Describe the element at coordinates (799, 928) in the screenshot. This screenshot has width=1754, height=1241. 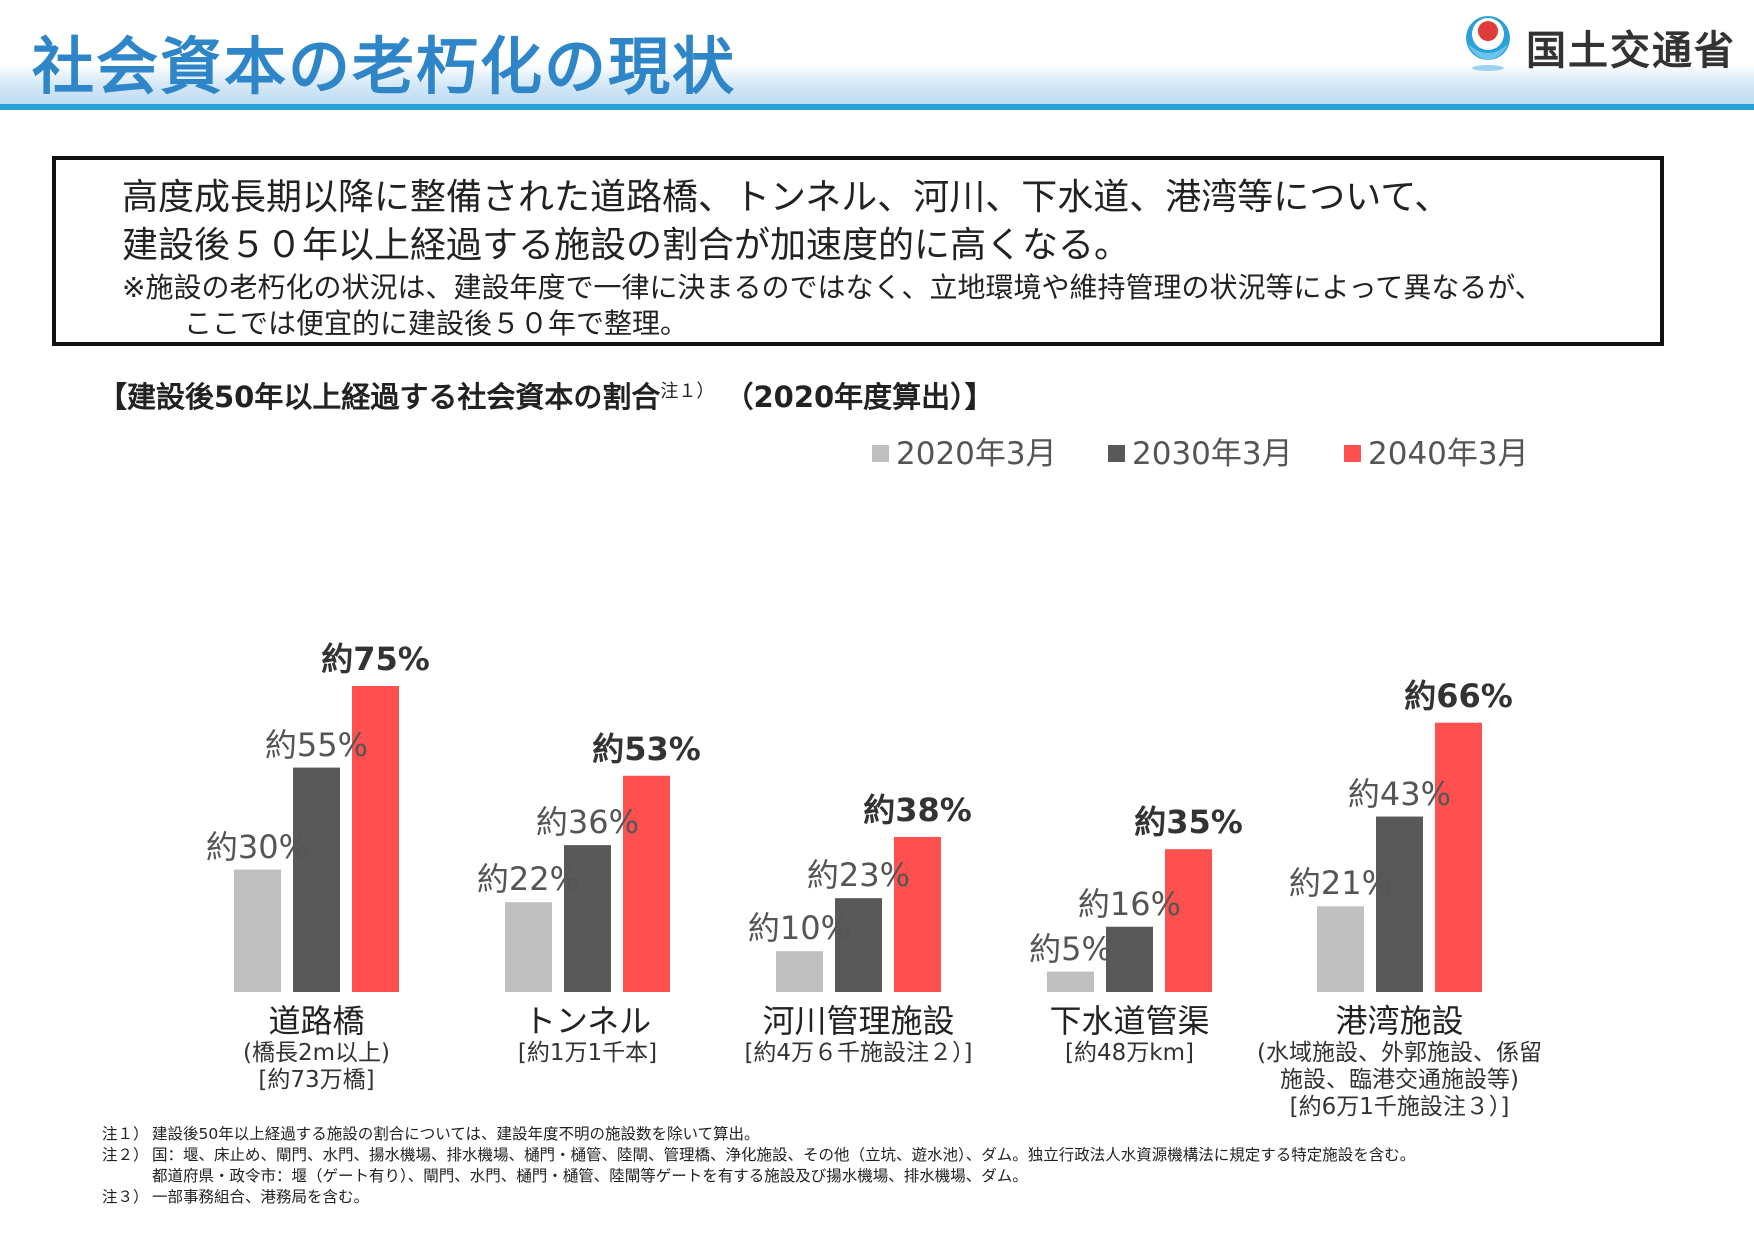
I see `value-label-3-2020: 約10%` at that location.